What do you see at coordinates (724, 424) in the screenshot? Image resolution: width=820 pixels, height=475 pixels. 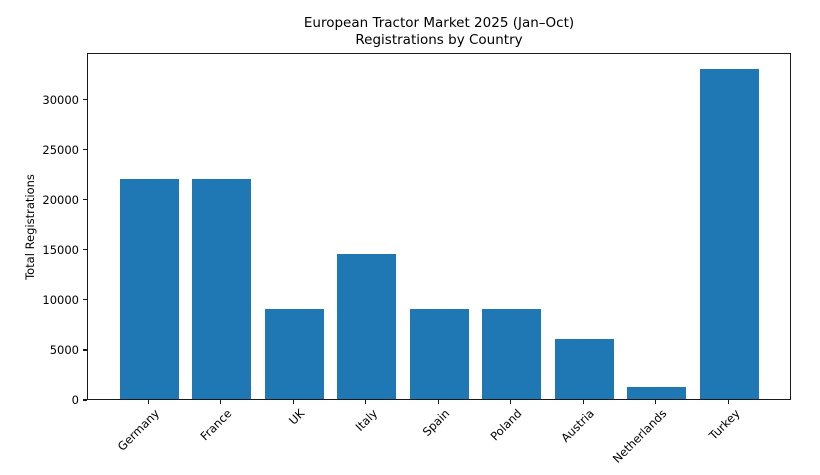 I see `x-tick-label-text: Turkey` at bounding box center [724, 424].